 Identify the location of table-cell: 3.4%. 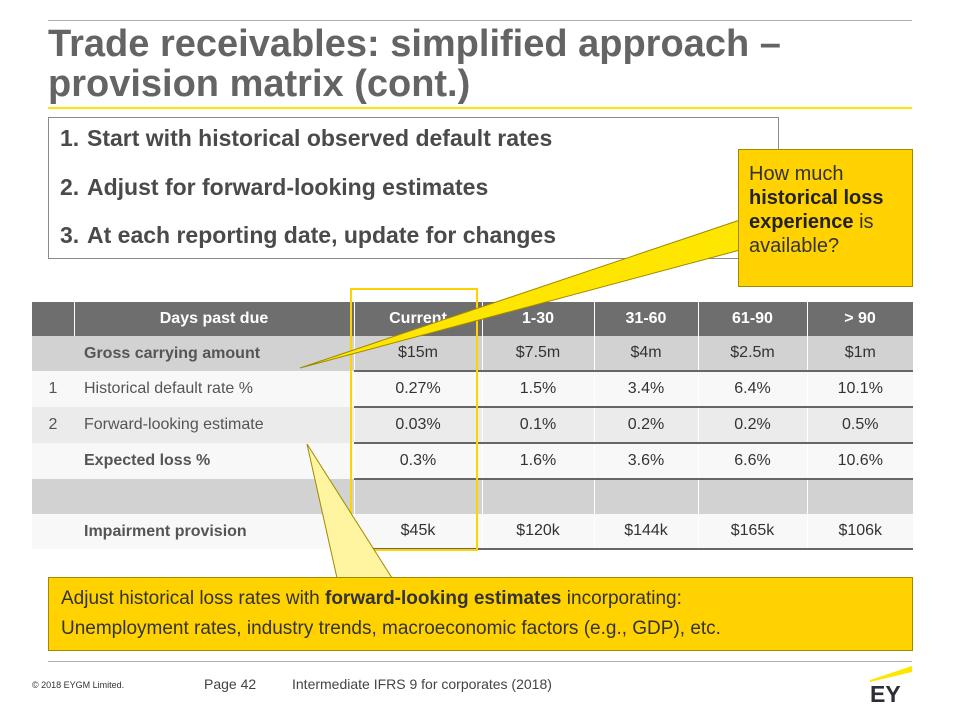
(645, 389).